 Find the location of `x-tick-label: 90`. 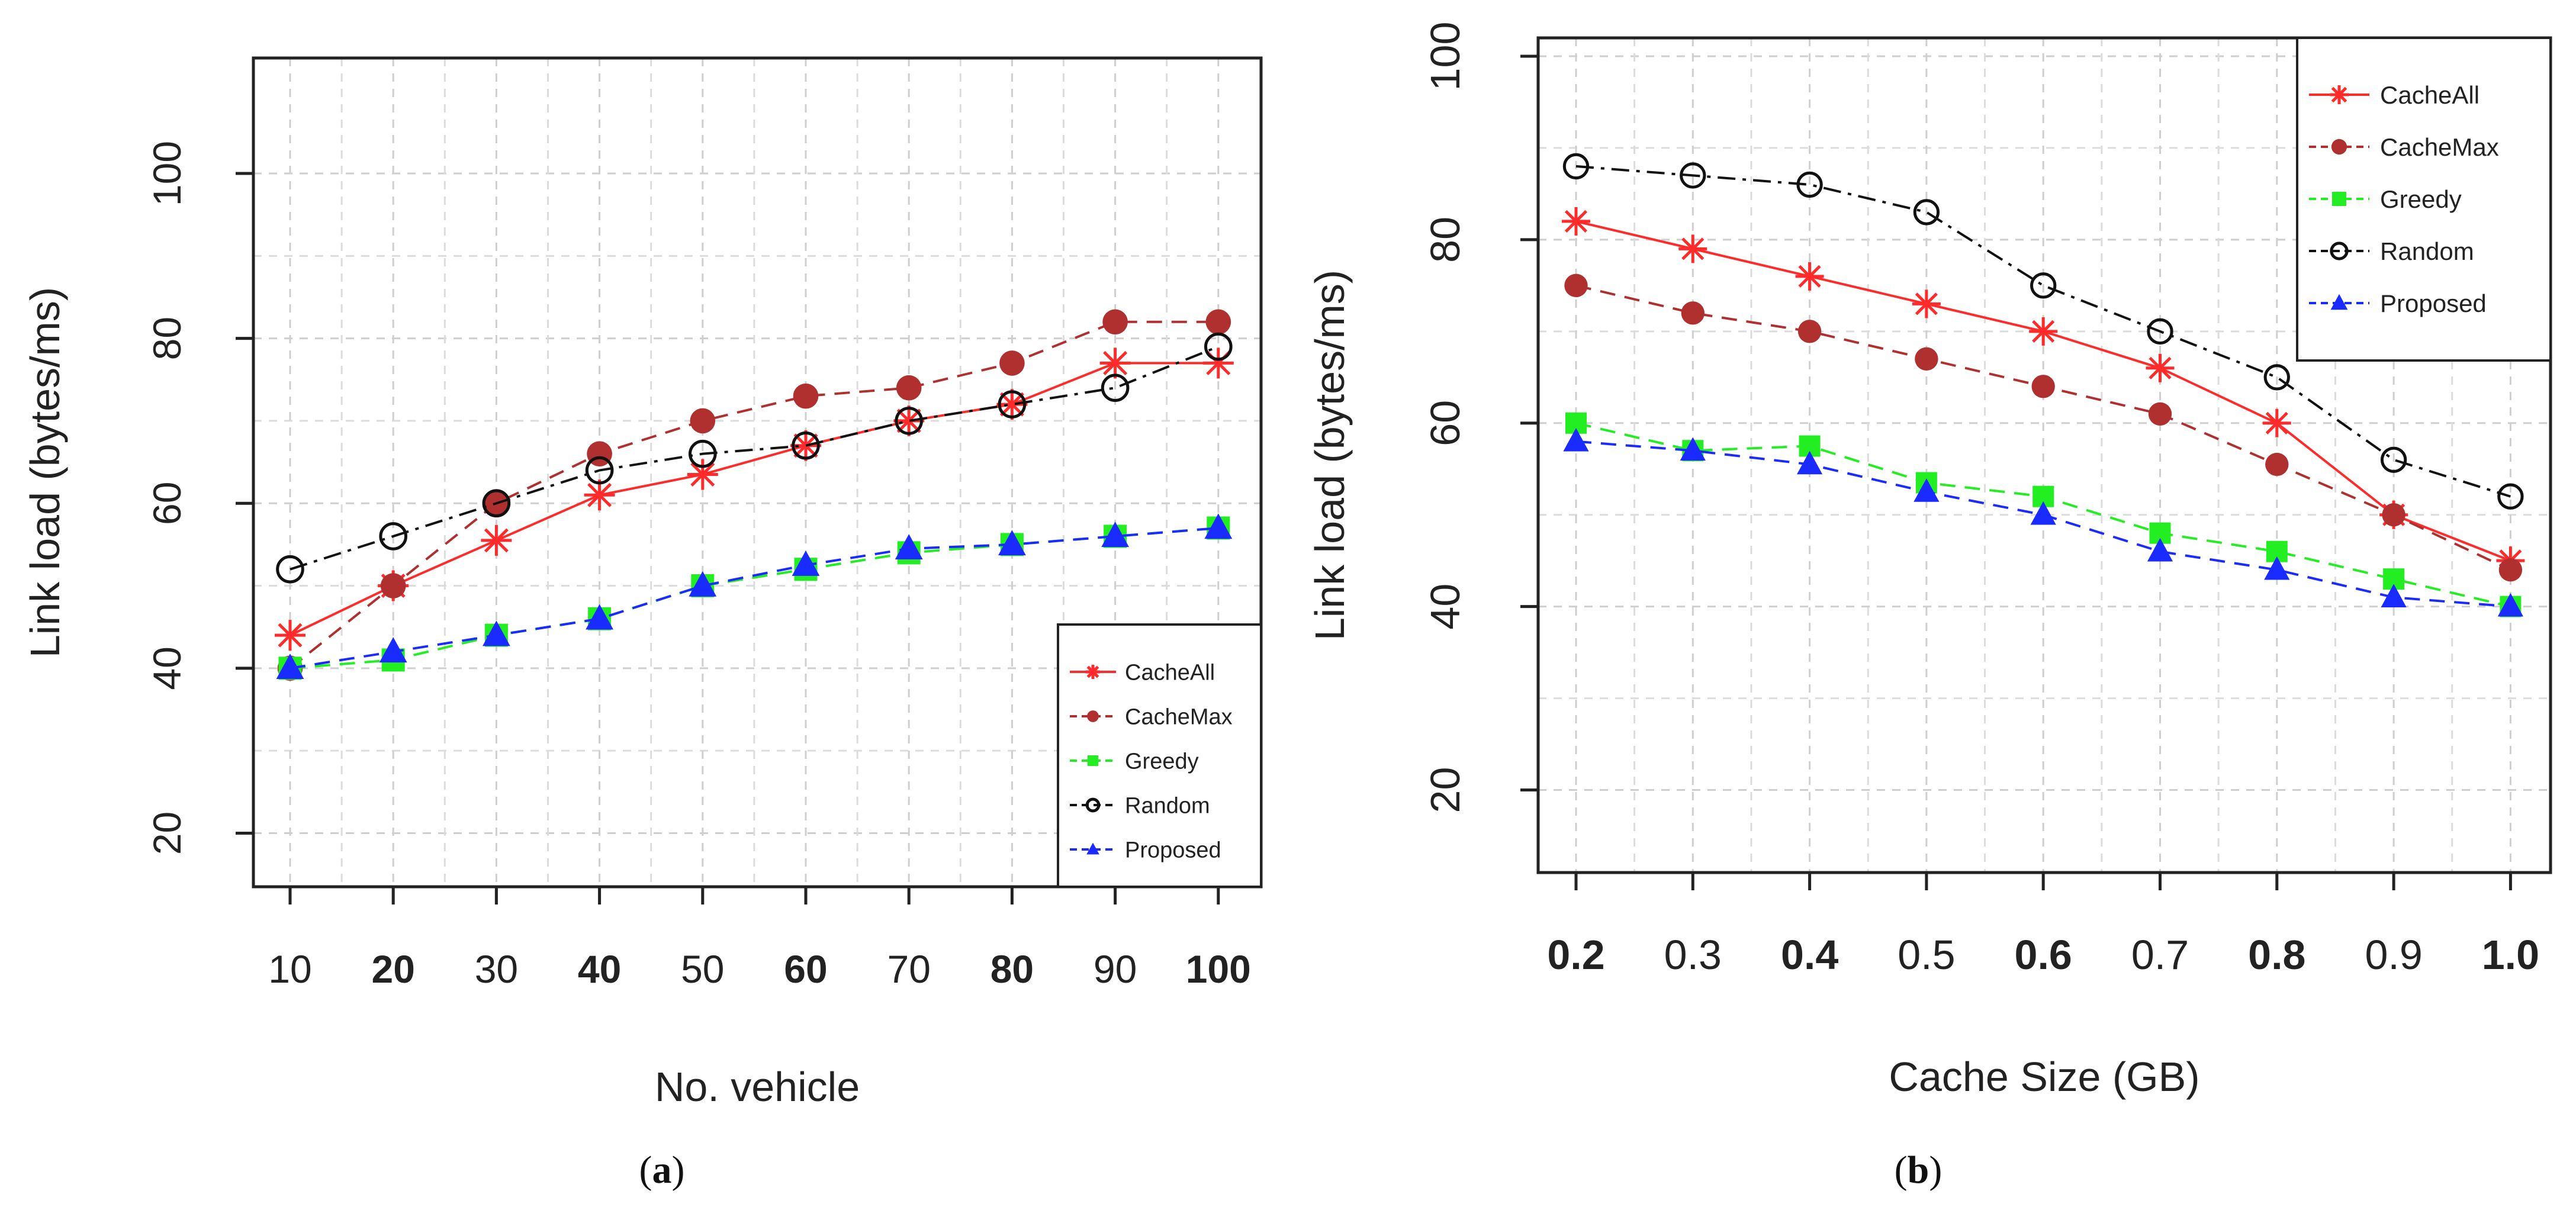

x-tick-label: 90 is located at coordinates (1116, 969).